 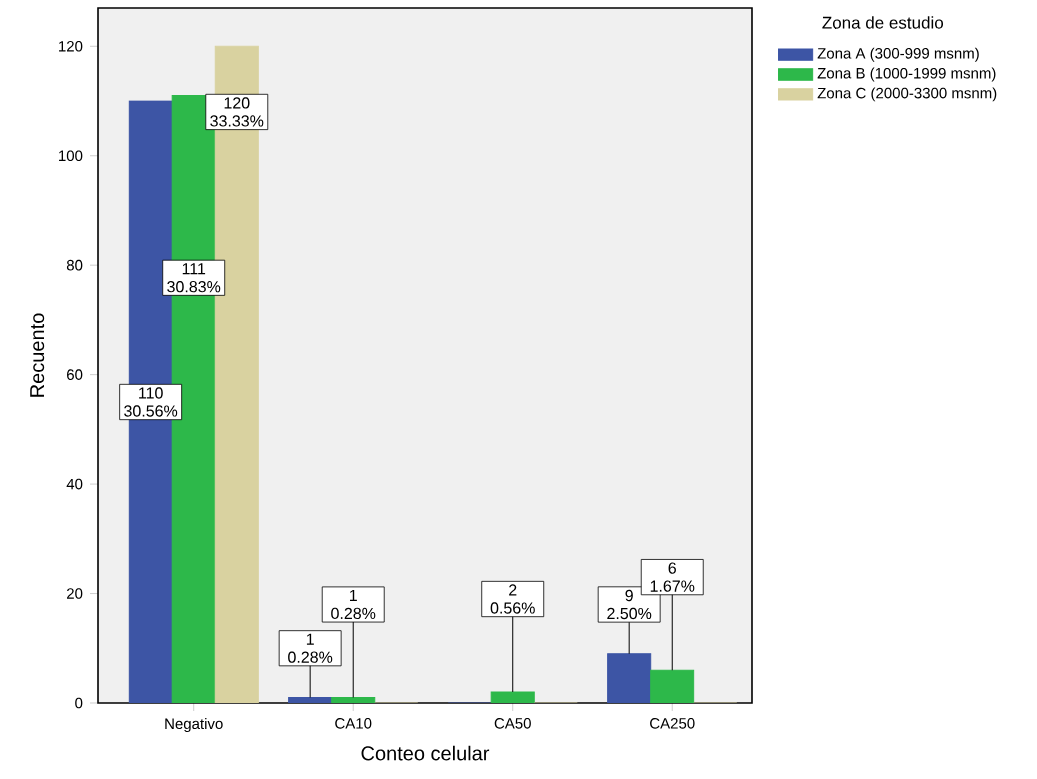 I want to click on y-tick-label: 40, so click(x=74, y=484).